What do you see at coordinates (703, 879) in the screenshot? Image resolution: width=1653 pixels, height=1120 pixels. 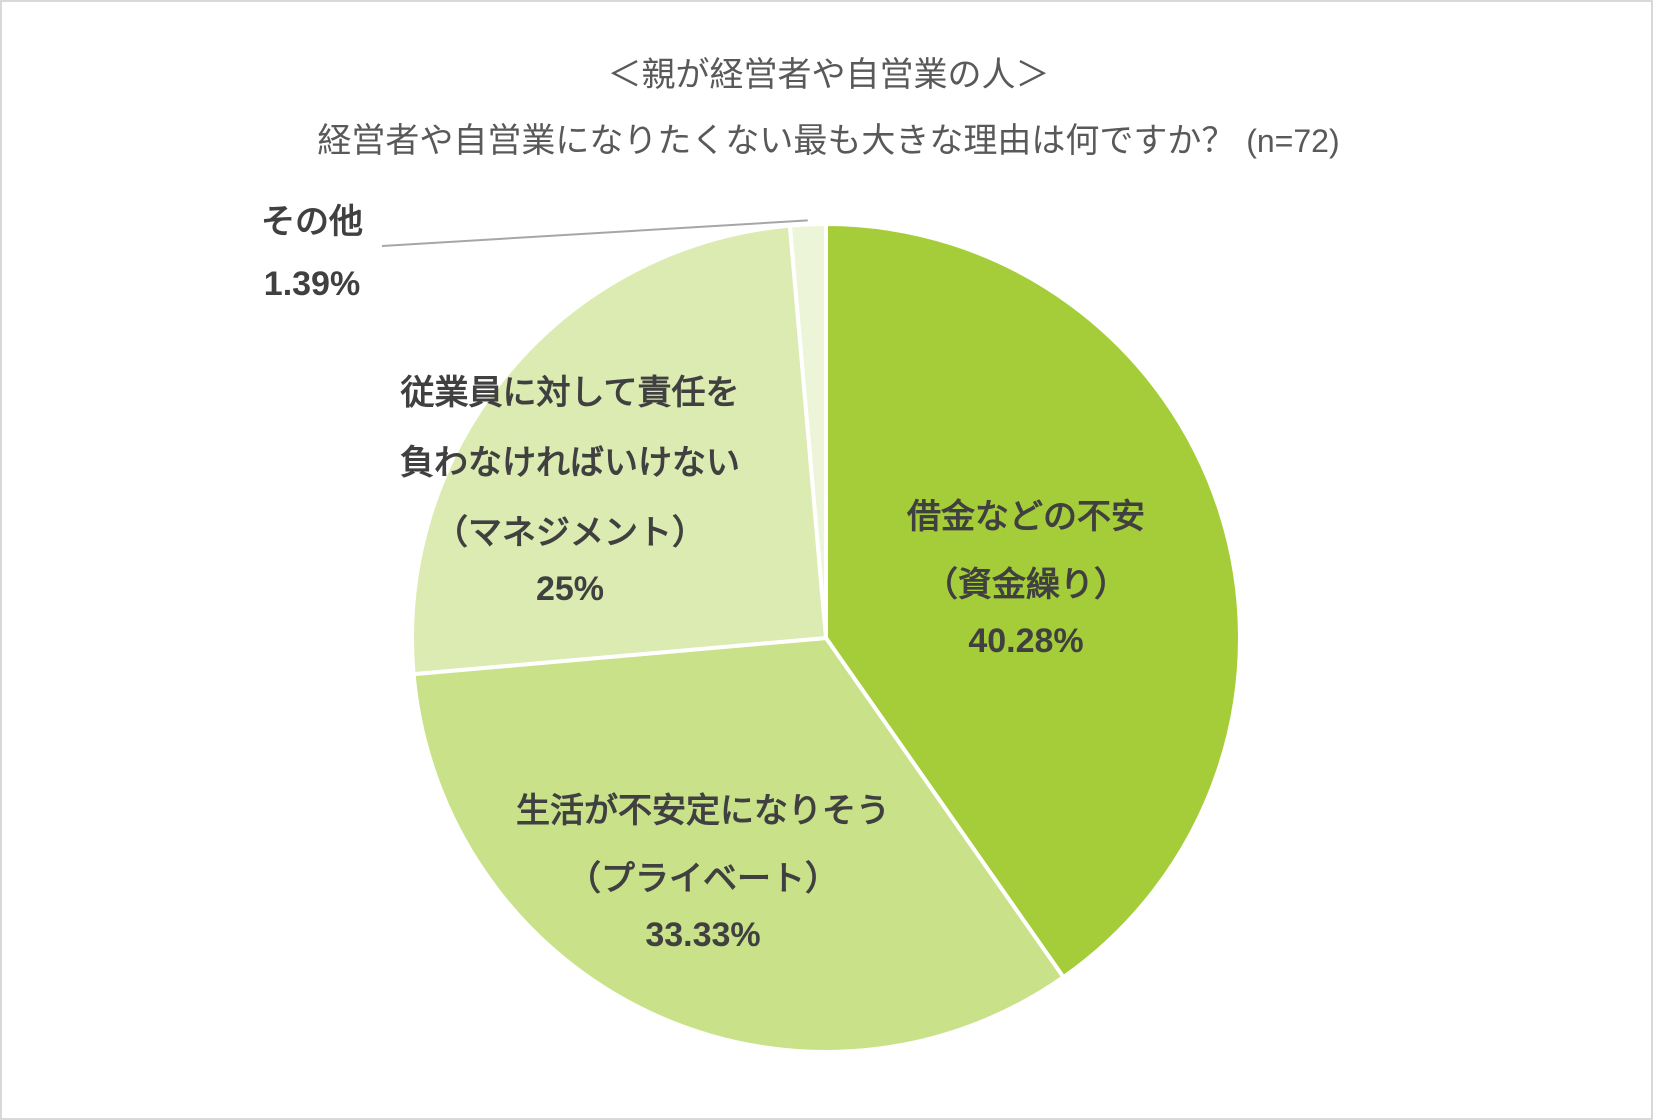 I see `slice-2-label-line-2: （プライベート）` at bounding box center [703, 879].